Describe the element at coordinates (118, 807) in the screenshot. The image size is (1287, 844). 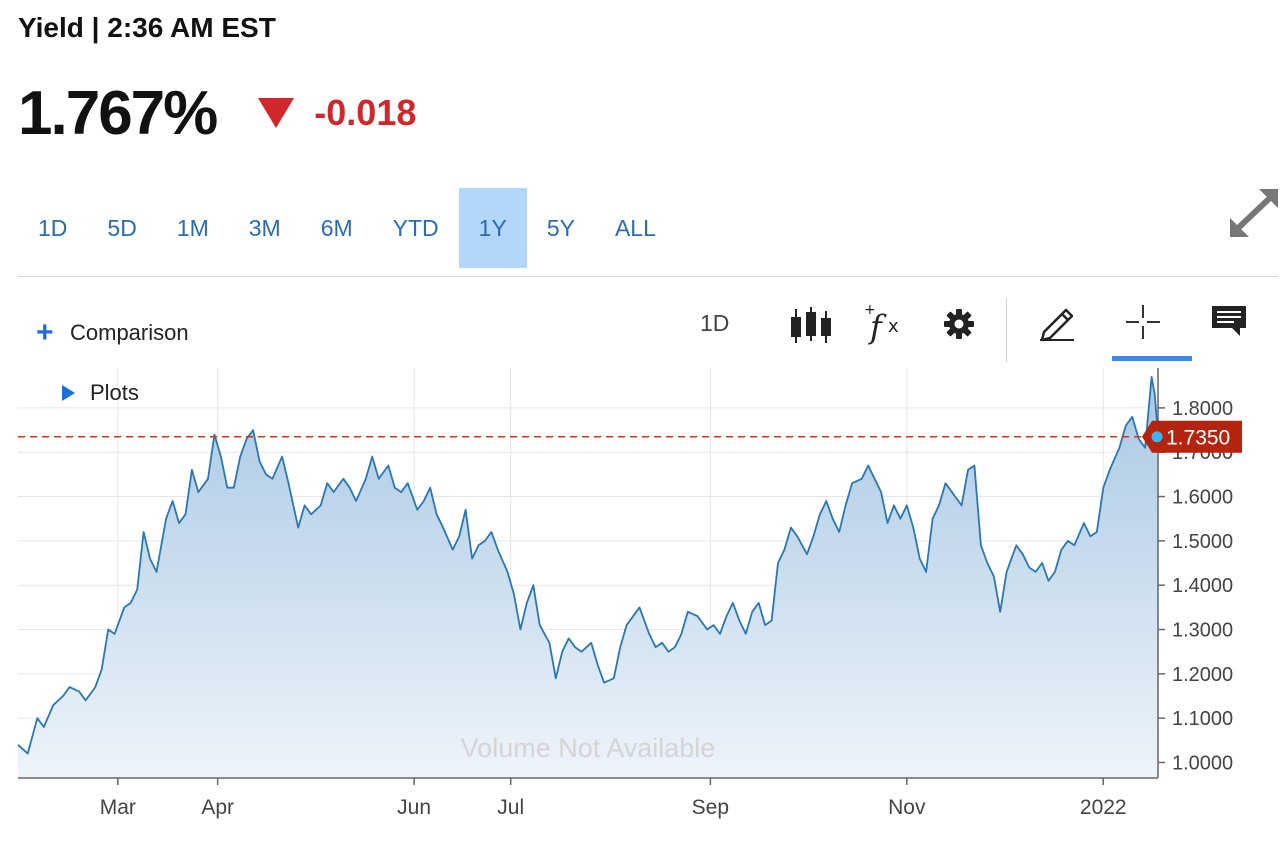
I see `x-tick-label: Mar` at that location.